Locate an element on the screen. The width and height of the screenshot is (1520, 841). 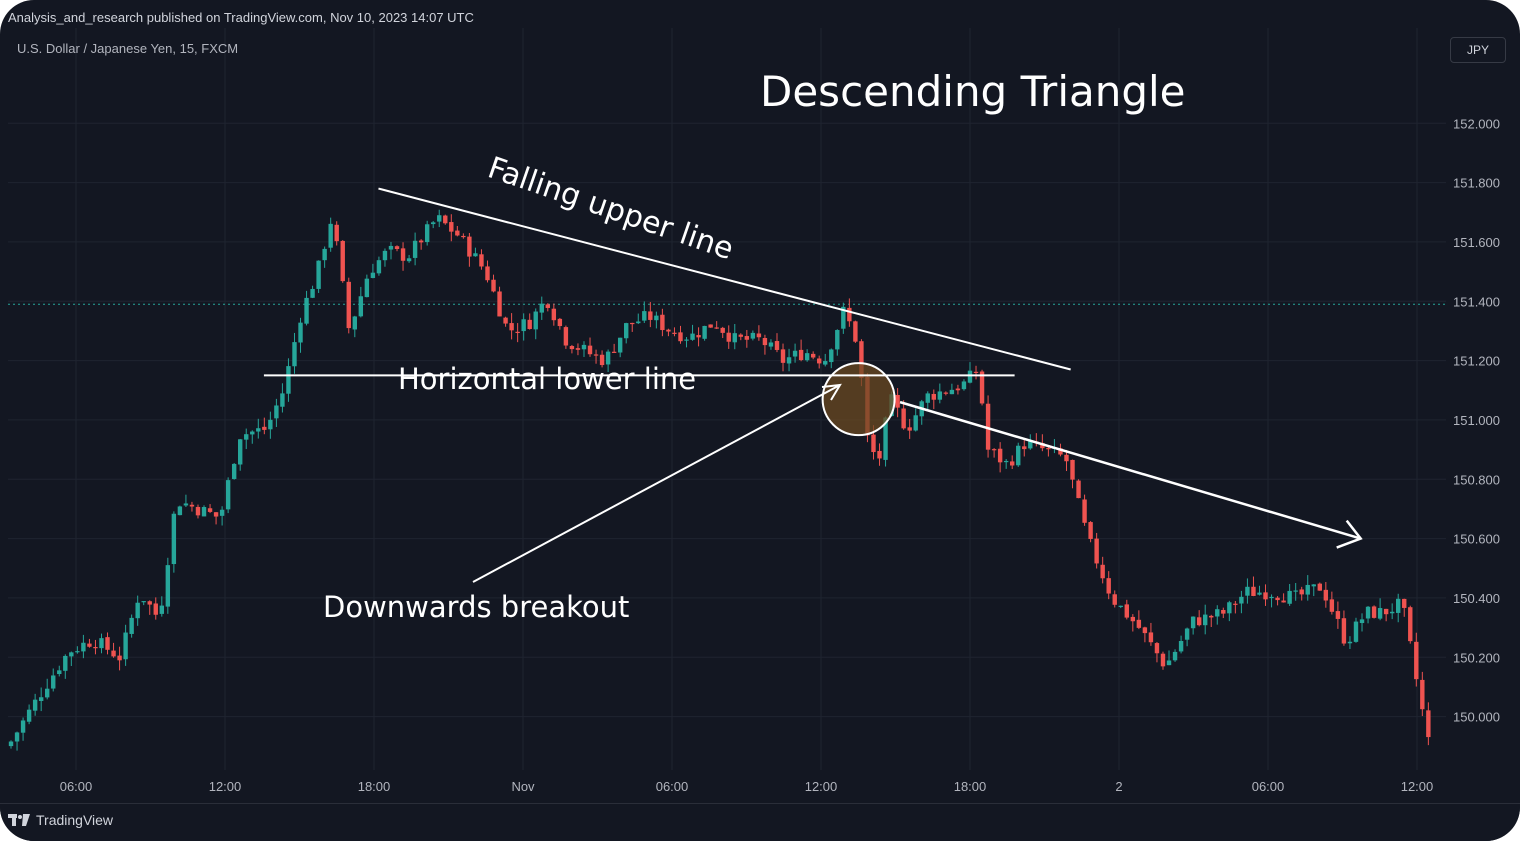
x-tick-label: 18:00 is located at coordinates (374, 786).